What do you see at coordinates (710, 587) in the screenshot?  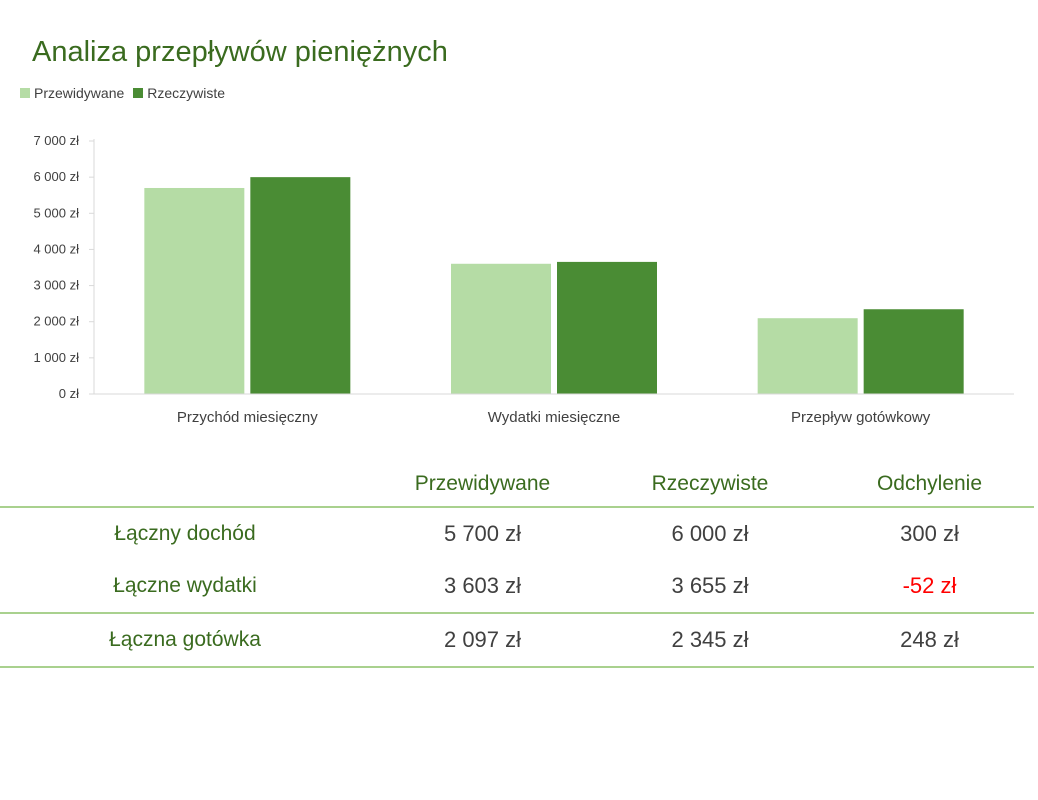 I see `cell-actual: 3 655 zł` at bounding box center [710, 587].